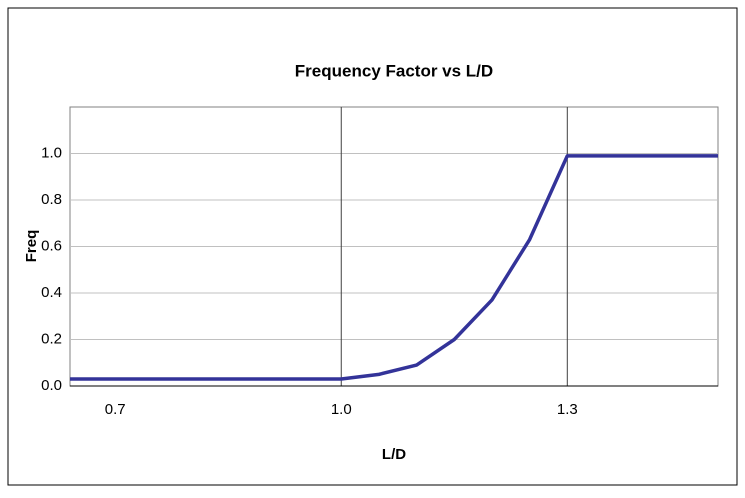 Image resolution: width=745 pixels, height=498 pixels. I want to click on y-tick-label: 0.2, so click(51, 338).